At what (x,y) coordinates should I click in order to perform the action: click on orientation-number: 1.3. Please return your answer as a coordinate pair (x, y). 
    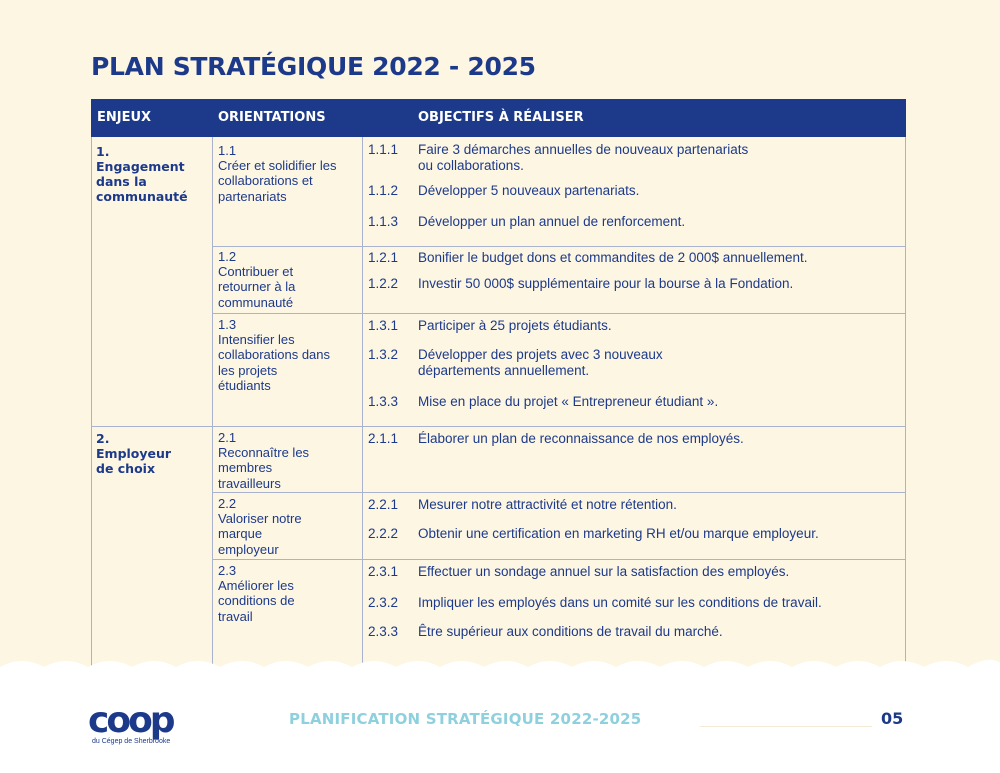
    Looking at the image, I should click on (227, 324).